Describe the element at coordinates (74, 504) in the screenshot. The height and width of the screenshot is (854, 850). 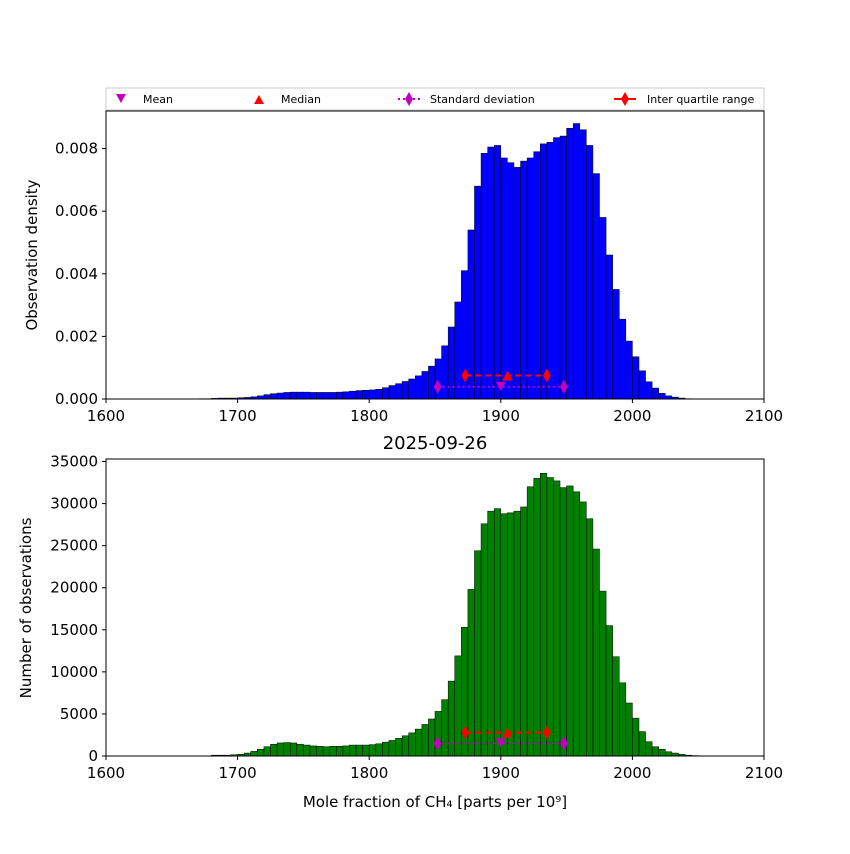
I see `y-tick-label: 30000` at that location.